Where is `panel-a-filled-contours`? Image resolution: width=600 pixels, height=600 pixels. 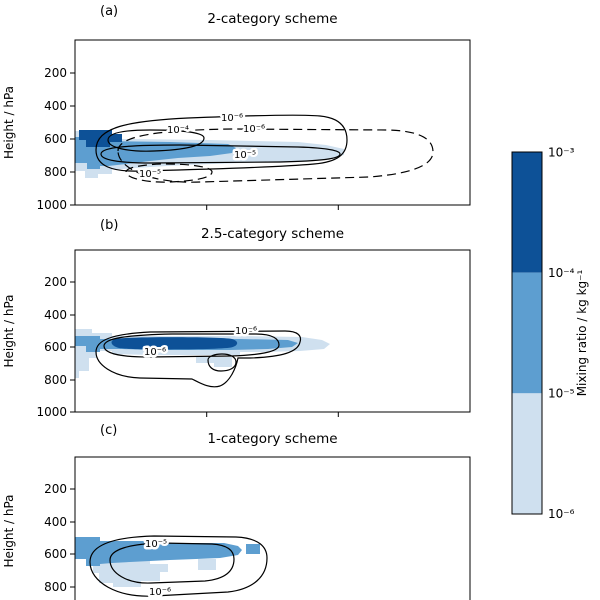
panel-a-filled-contours is located at coordinates (209, 154).